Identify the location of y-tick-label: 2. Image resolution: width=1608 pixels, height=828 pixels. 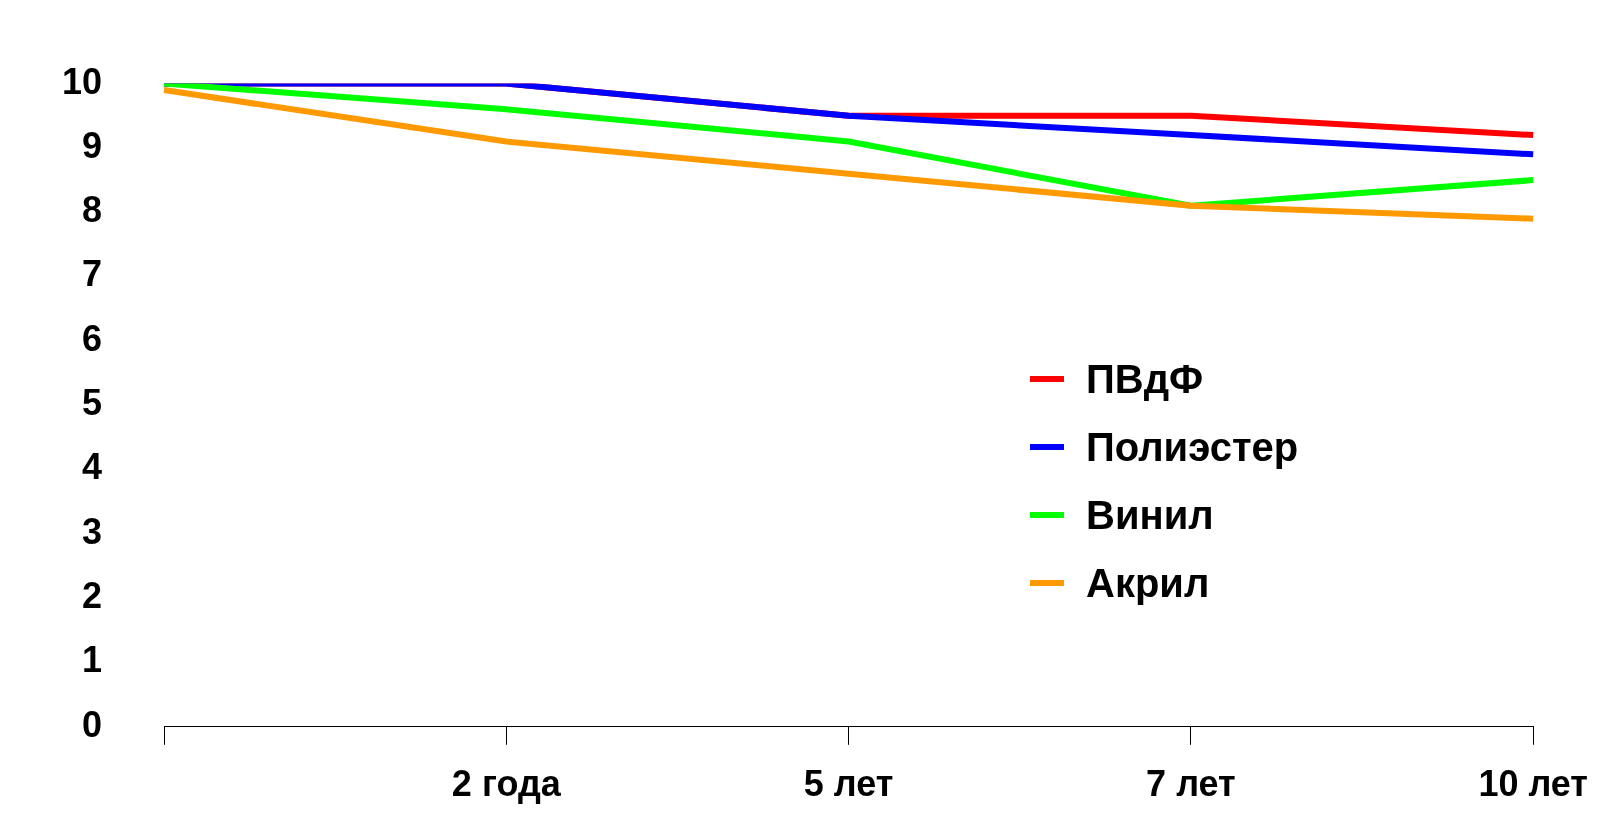
(92, 596).